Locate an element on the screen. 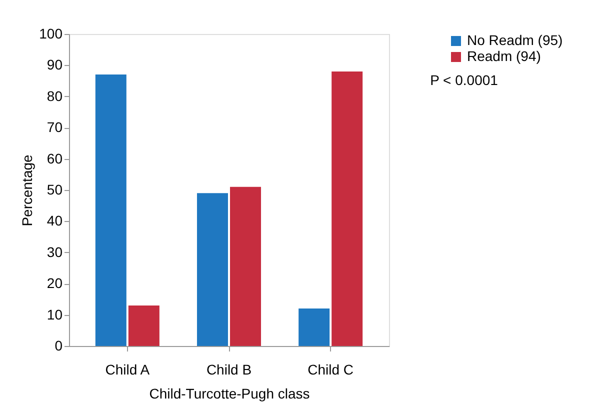 This screenshot has width=616, height=406. legend-label: No Readm (95) is located at coordinates (515, 40).